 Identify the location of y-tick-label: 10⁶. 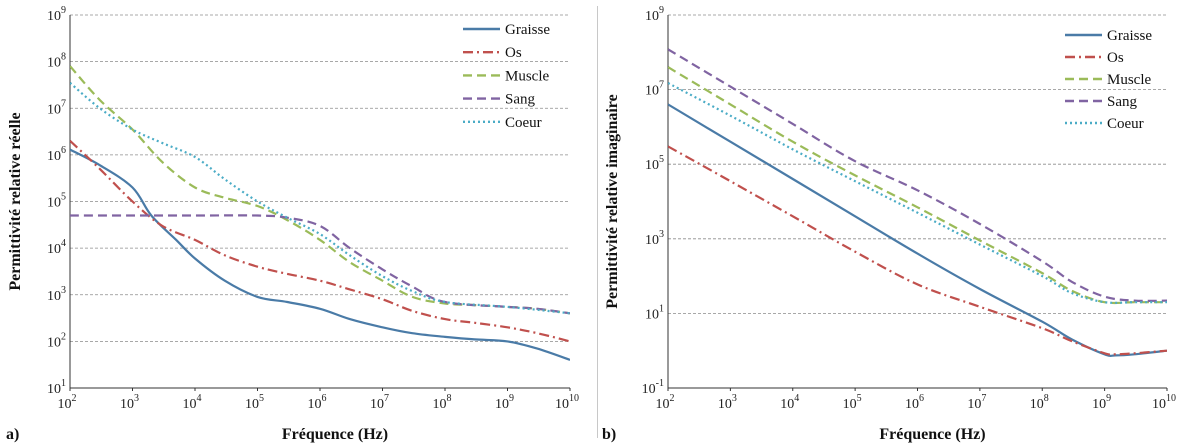
(56, 154).